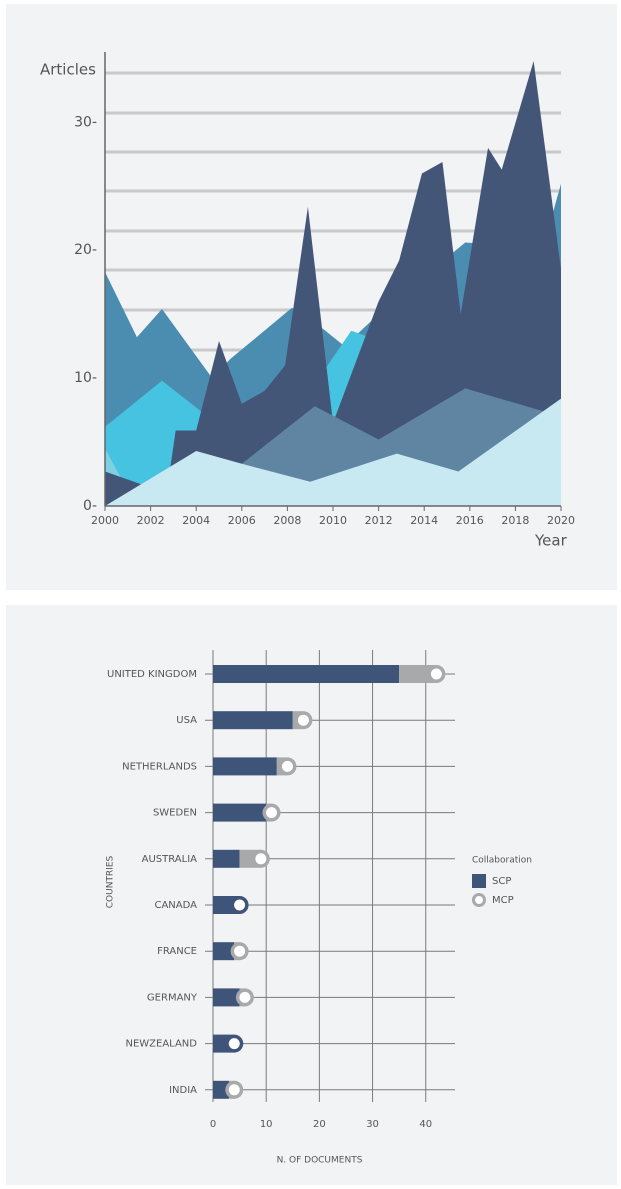 The height and width of the screenshot is (1189, 621). What do you see at coordinates (90, 506) in the screenshot?
I see `y-tick-label: 0-` at bounding box center [90, 506].